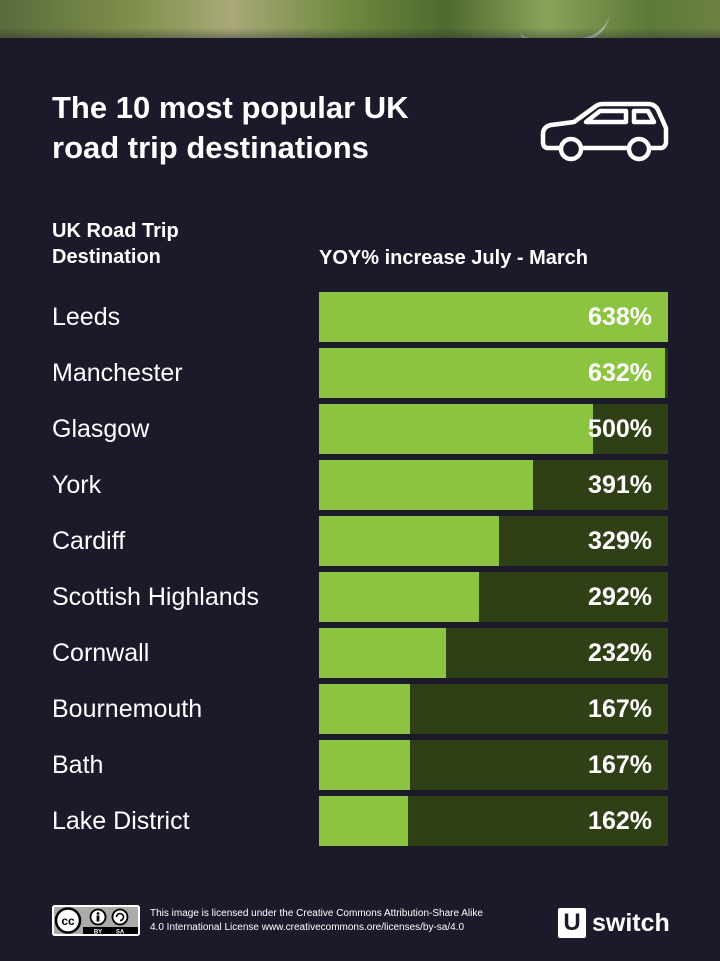 The image size is (720, 961). What do you see at coordinates (493, 653) in the screenshot?
I see `bar-track: 232%` at bounding box center [493, 653].